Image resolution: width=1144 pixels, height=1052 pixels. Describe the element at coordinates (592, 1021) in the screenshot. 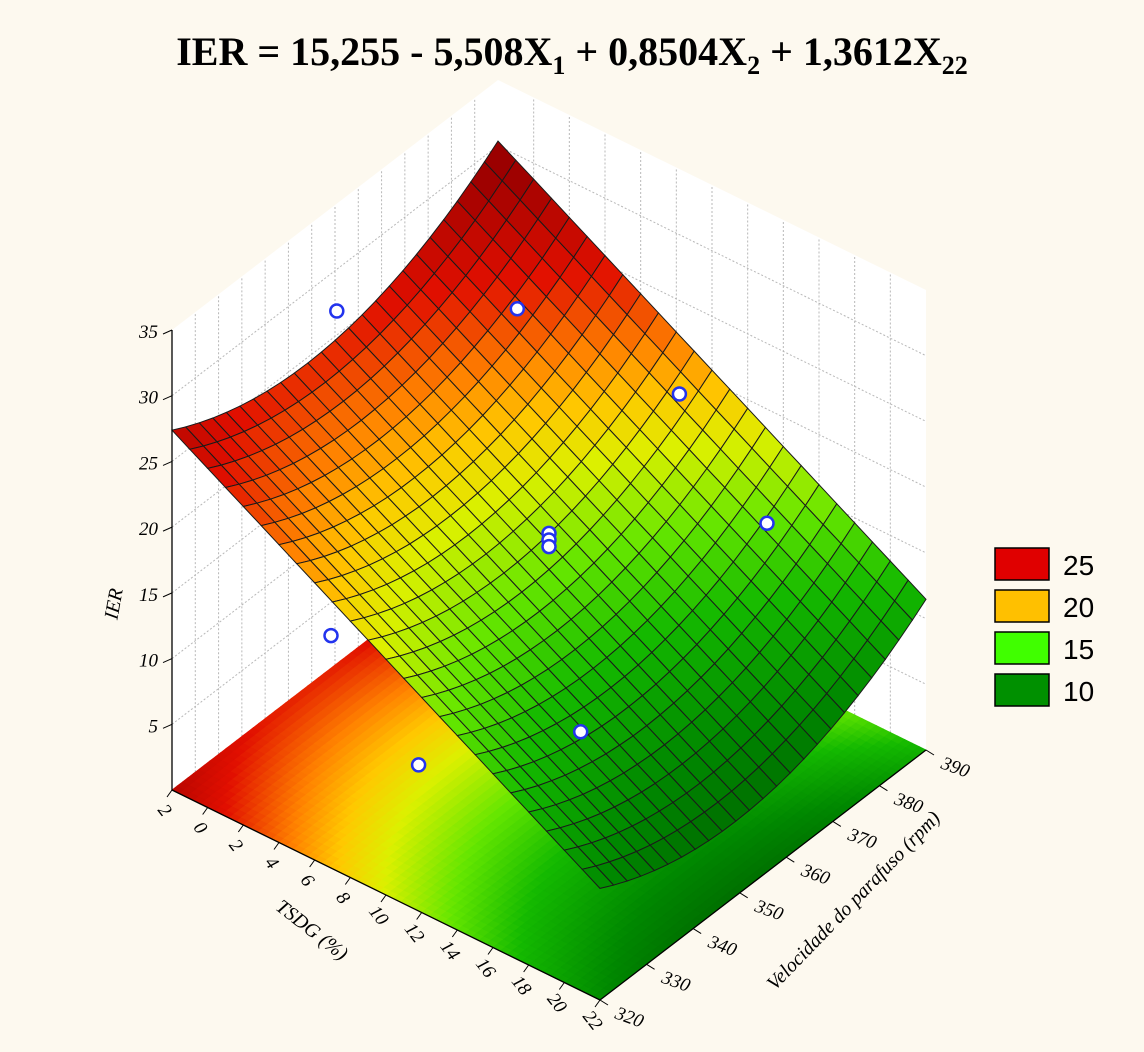

I see `x-tick-label: 22` at that location.